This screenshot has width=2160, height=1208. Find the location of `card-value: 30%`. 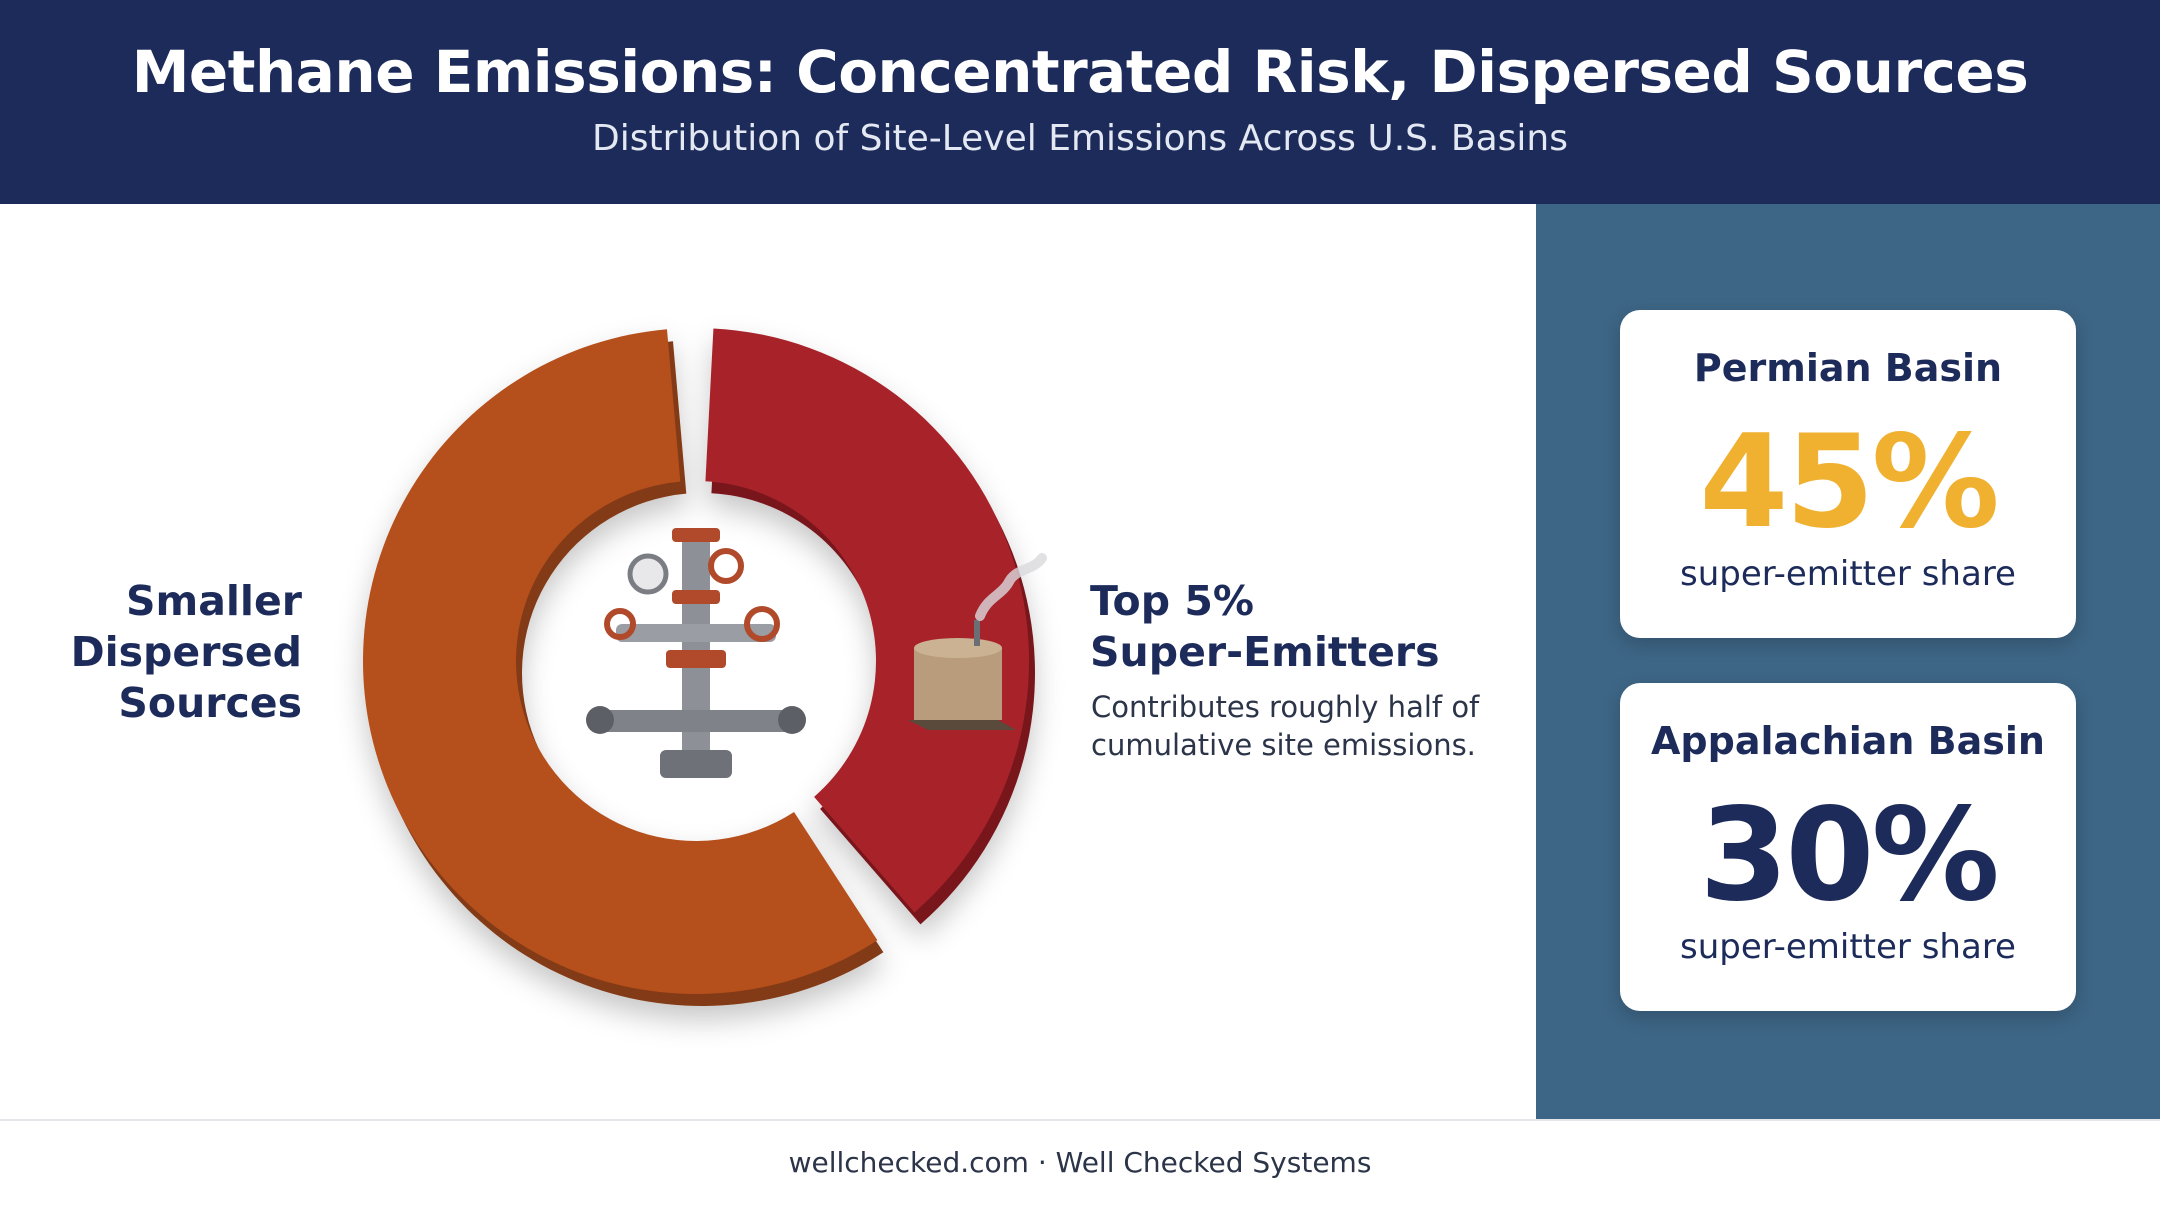

card-value: 30% is located at coordinates (1849, 855).